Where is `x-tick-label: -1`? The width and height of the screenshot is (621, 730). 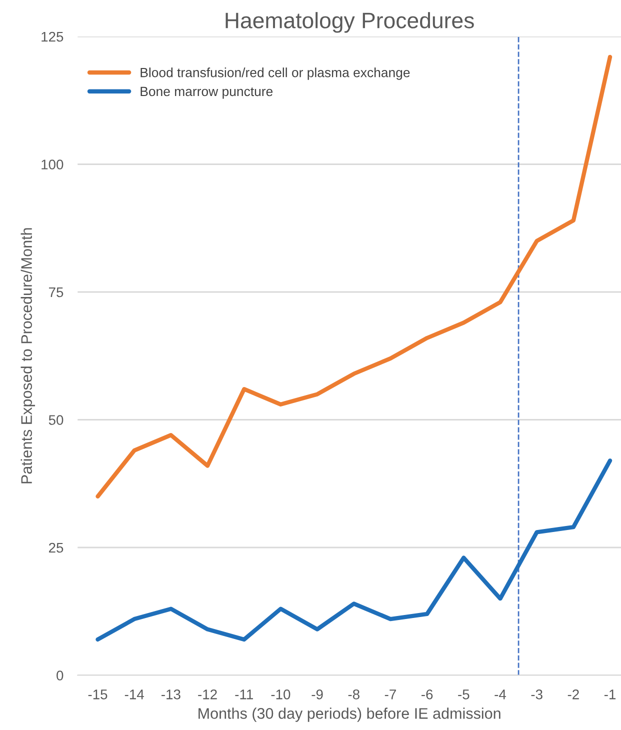 x-tick-label: -1 is located at coordinates (610, 695).